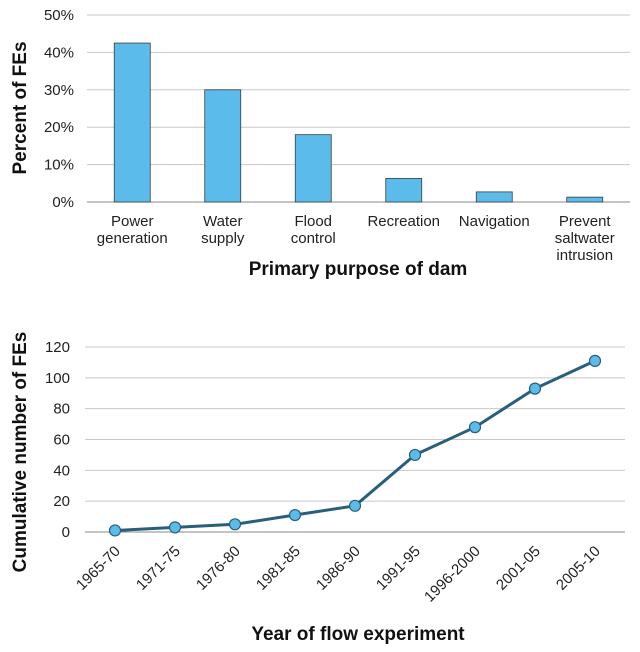  Describe the element at coordinates (61, 501) in the screenshot. I see `line-ytick-label: 20` at that location.